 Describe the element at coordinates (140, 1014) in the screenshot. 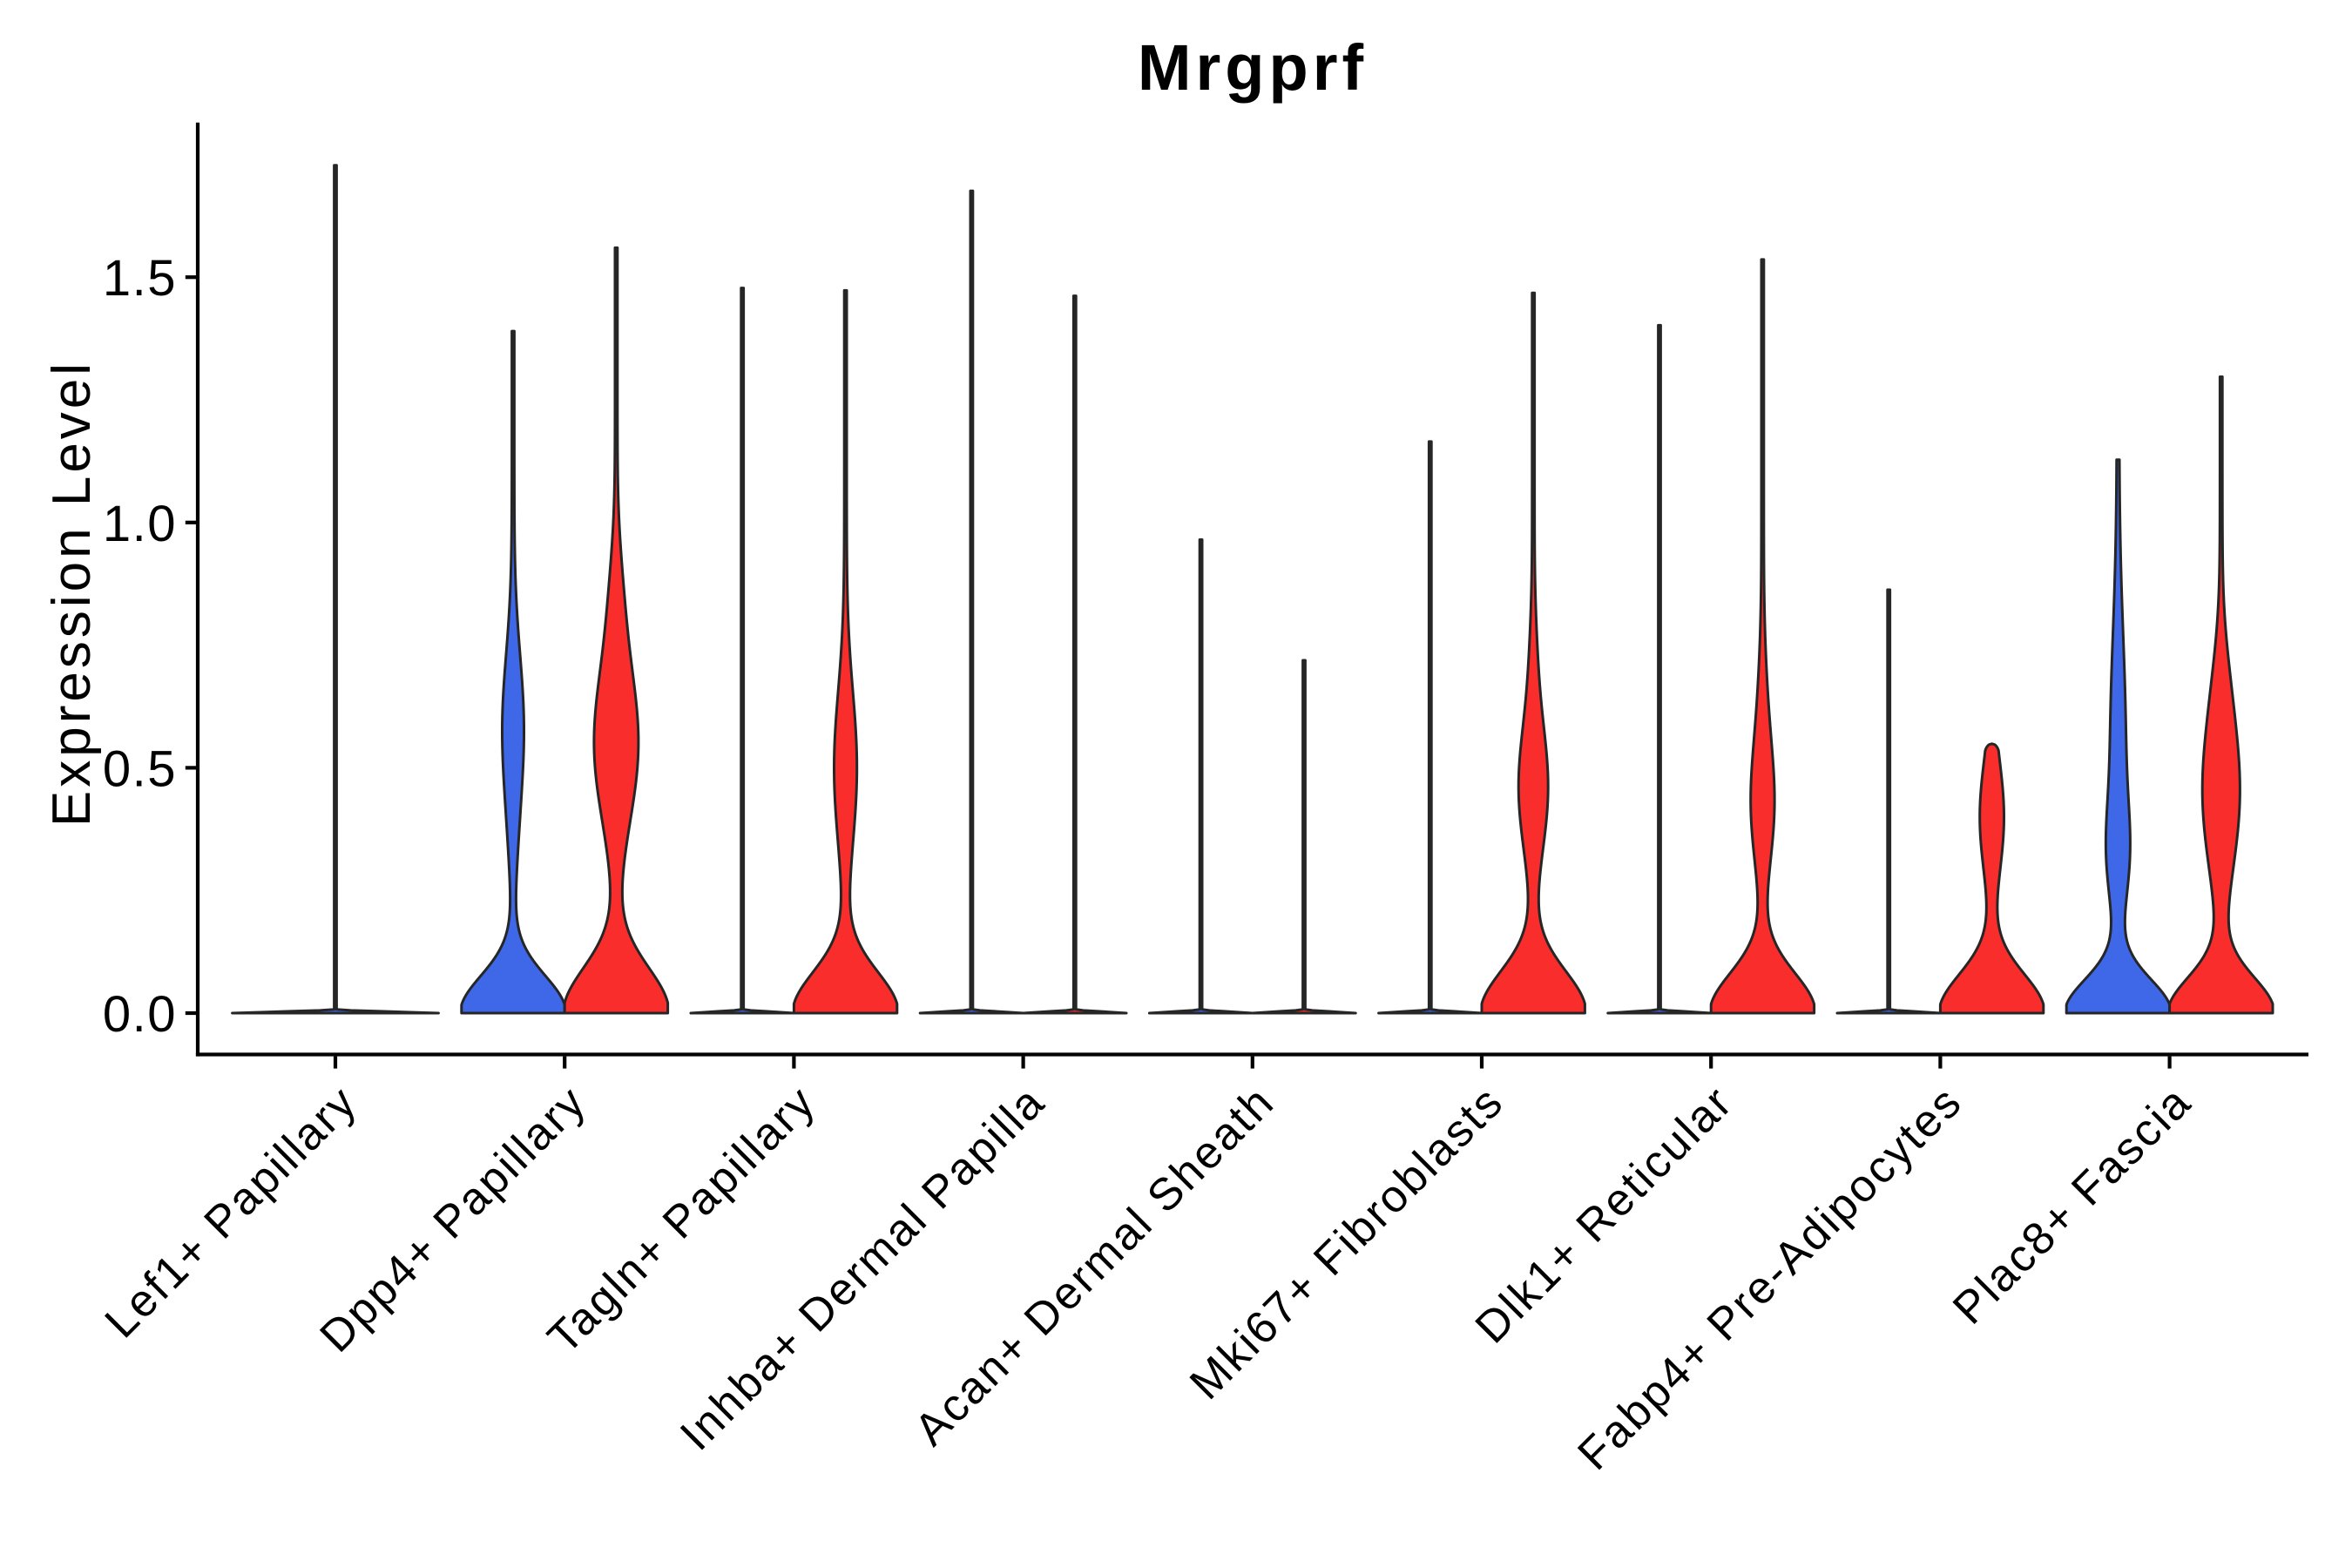

I see `svg-text: 0.0` at that location.